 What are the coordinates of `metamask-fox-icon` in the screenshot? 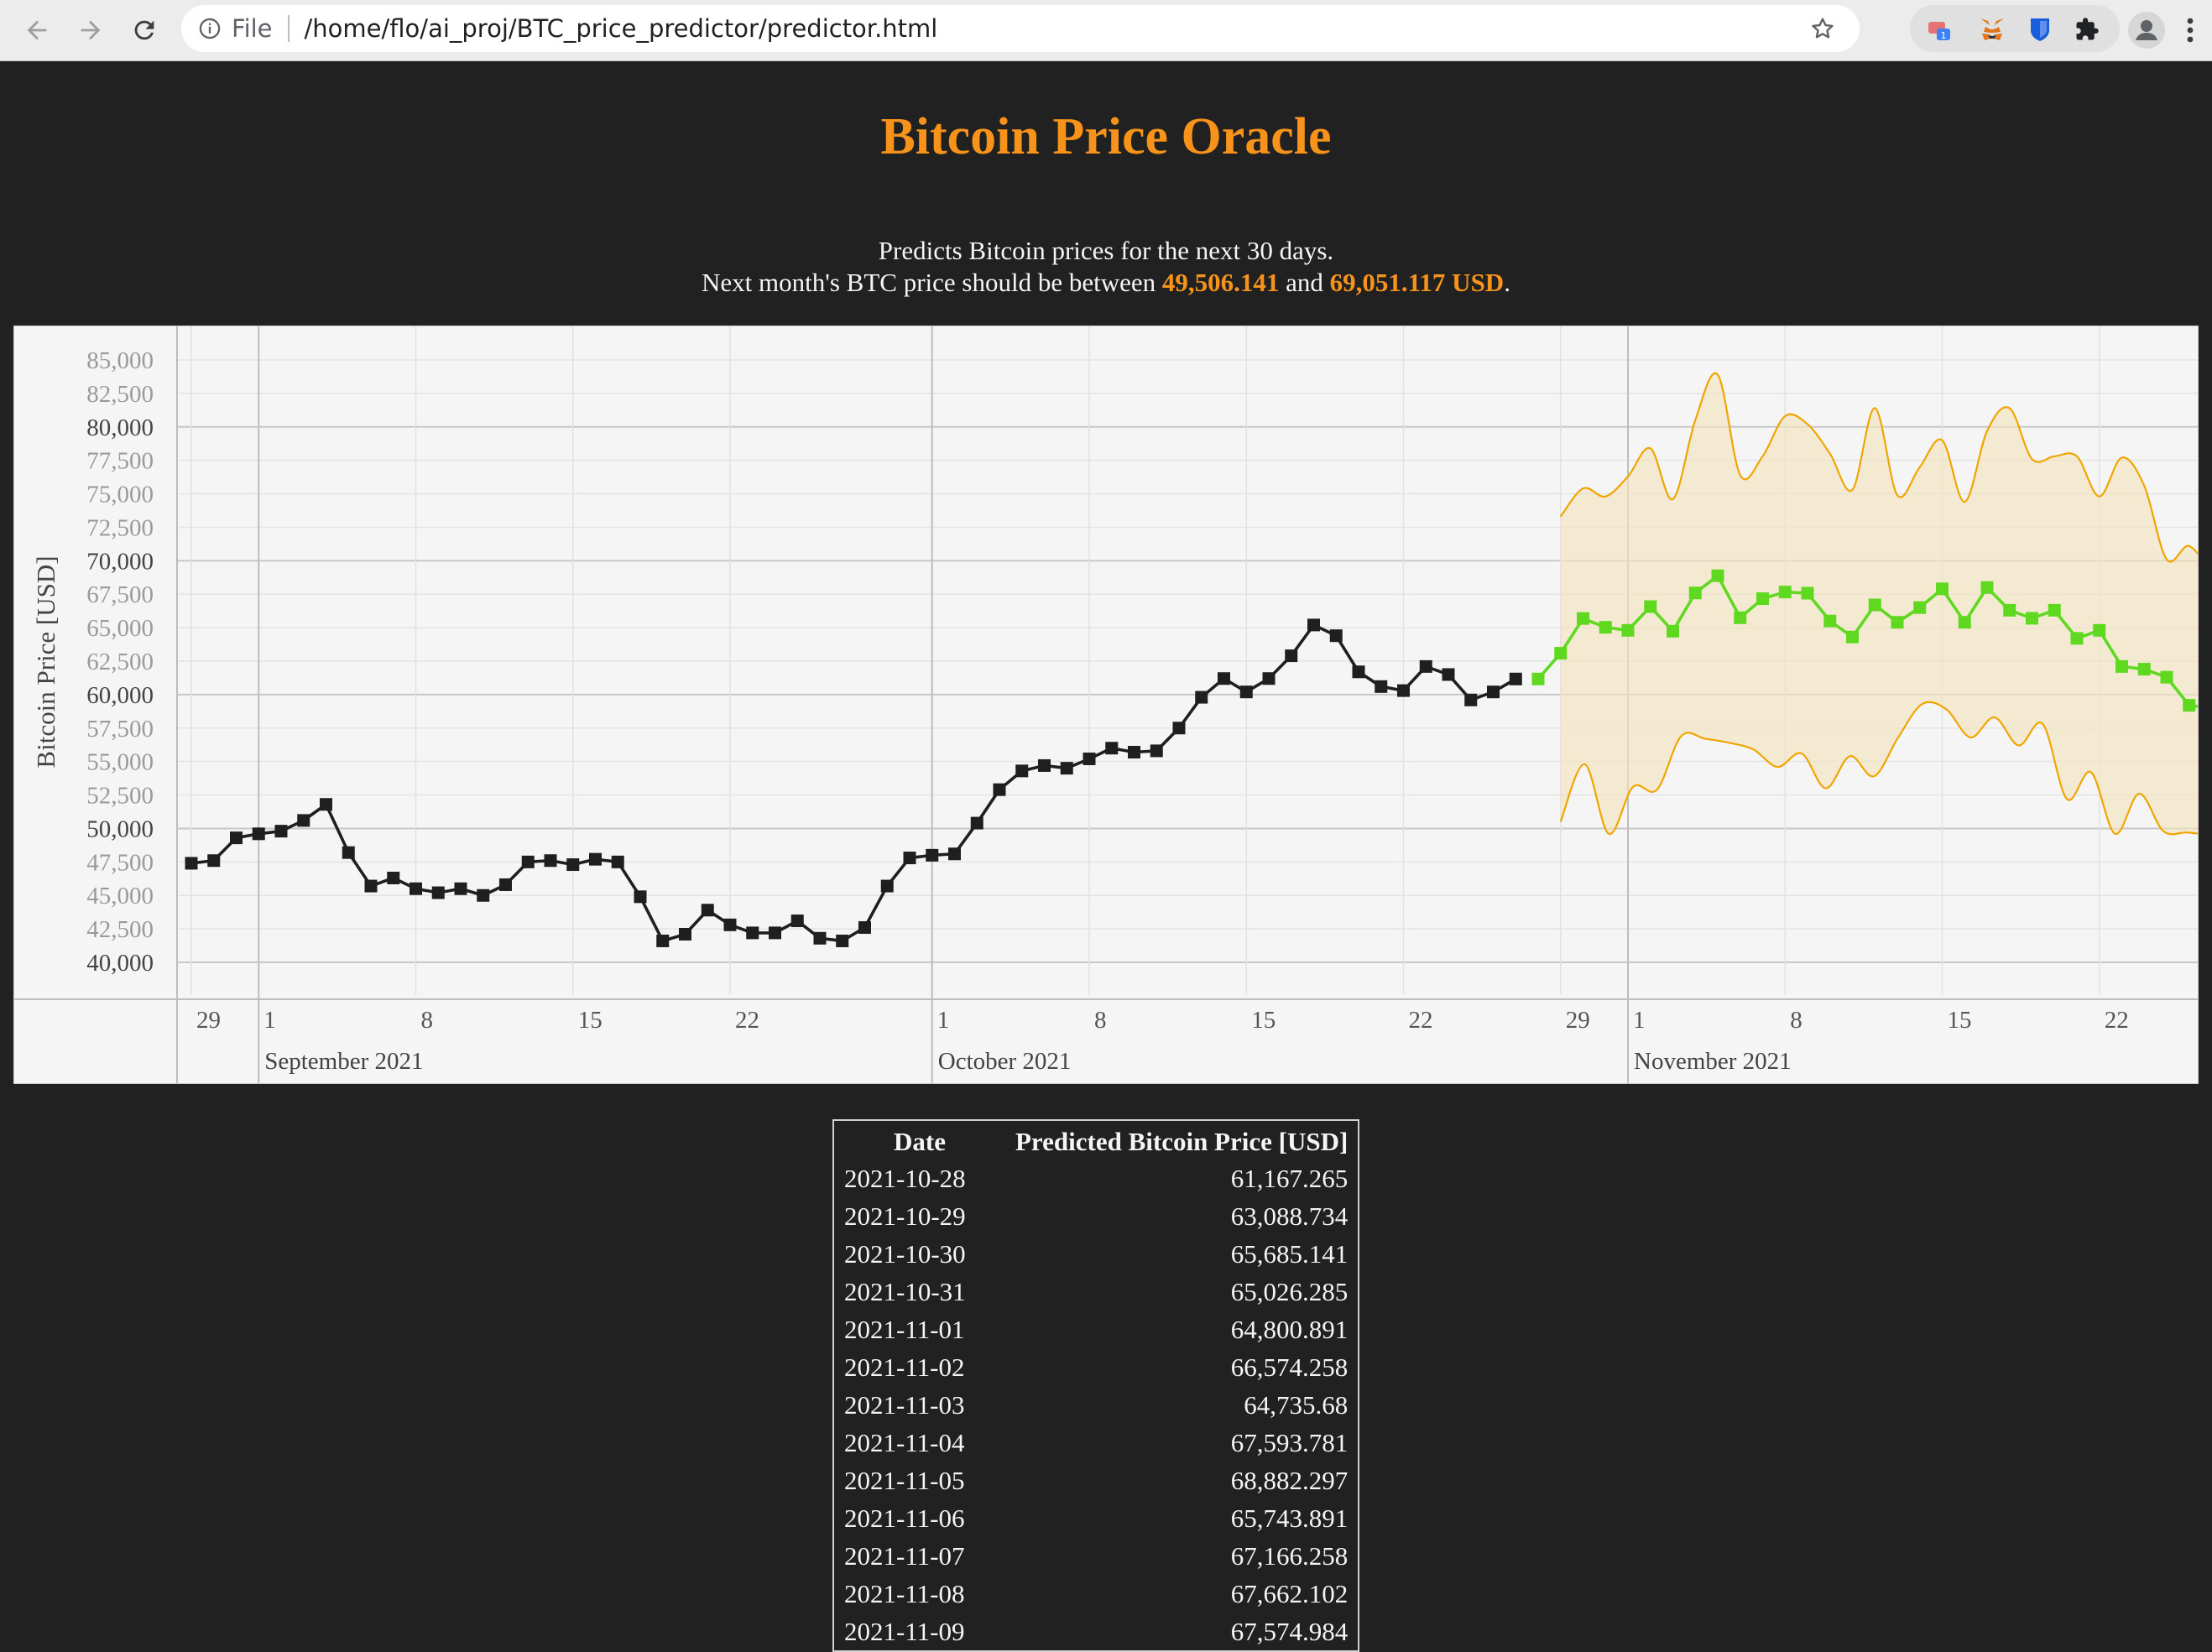 It's located at (1991, 29).